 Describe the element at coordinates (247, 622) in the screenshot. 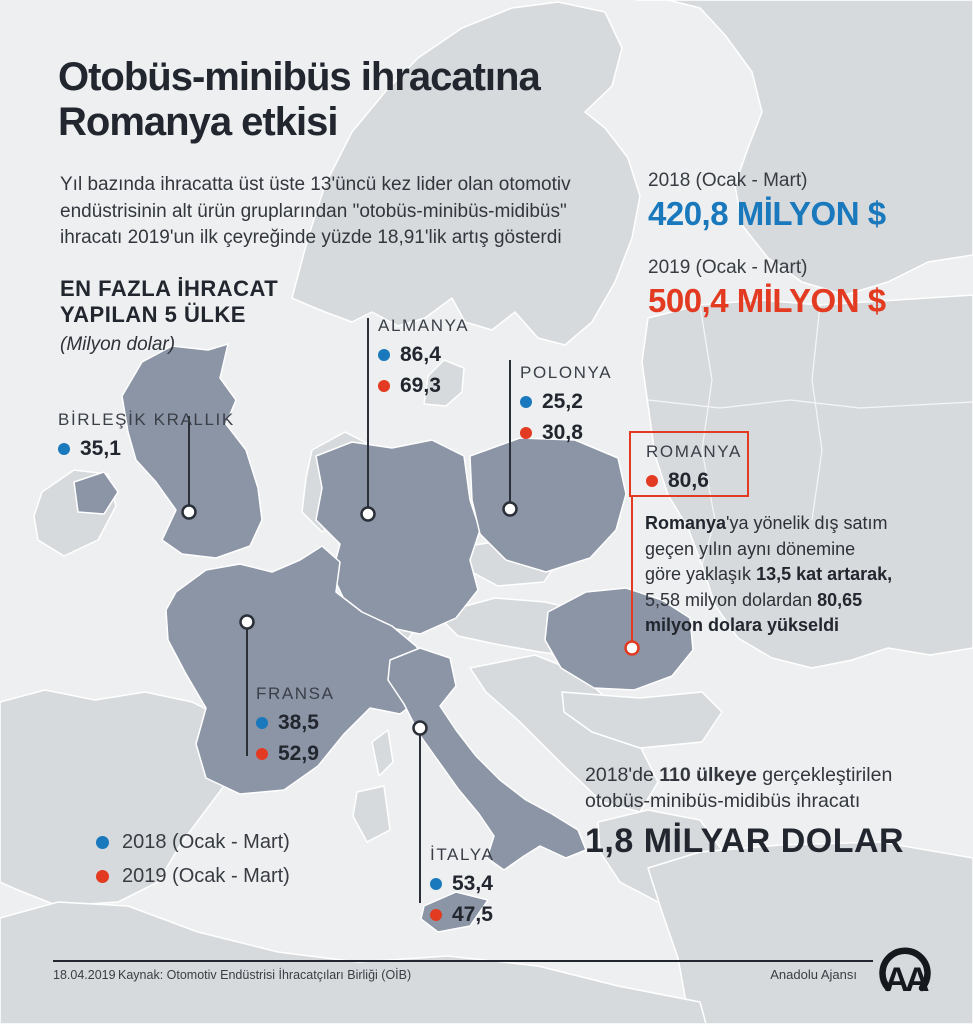

I see `marker-france` at that location.